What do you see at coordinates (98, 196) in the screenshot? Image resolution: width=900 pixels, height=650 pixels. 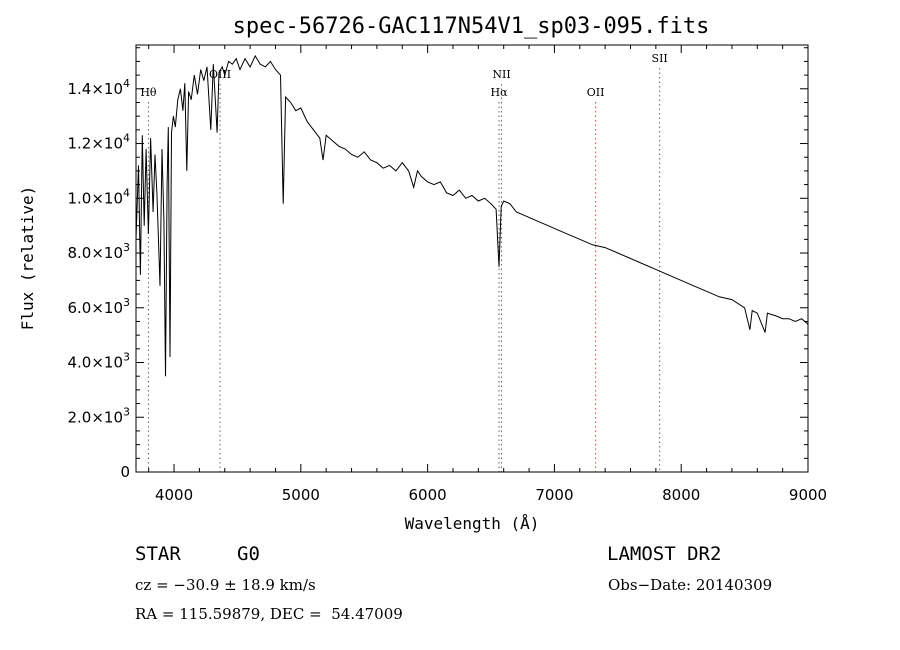 I see `y-tick-label: 1.0×10⁴` at bounding box center [98, 196].